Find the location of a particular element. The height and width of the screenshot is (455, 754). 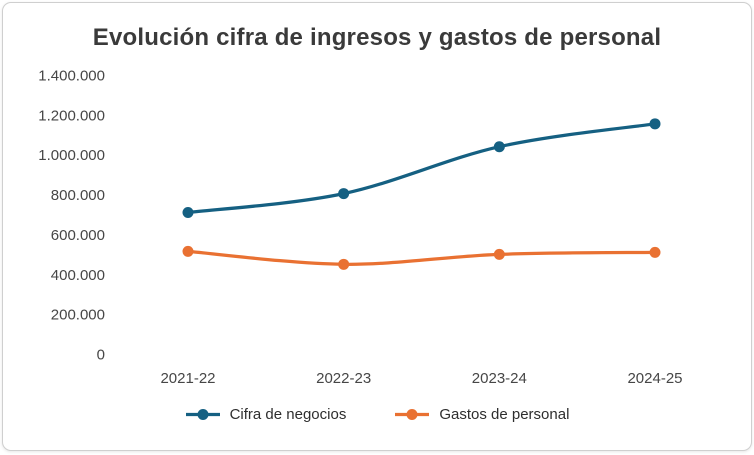

x-tick-label: 2023-24 is located at coordinates (499, 378).